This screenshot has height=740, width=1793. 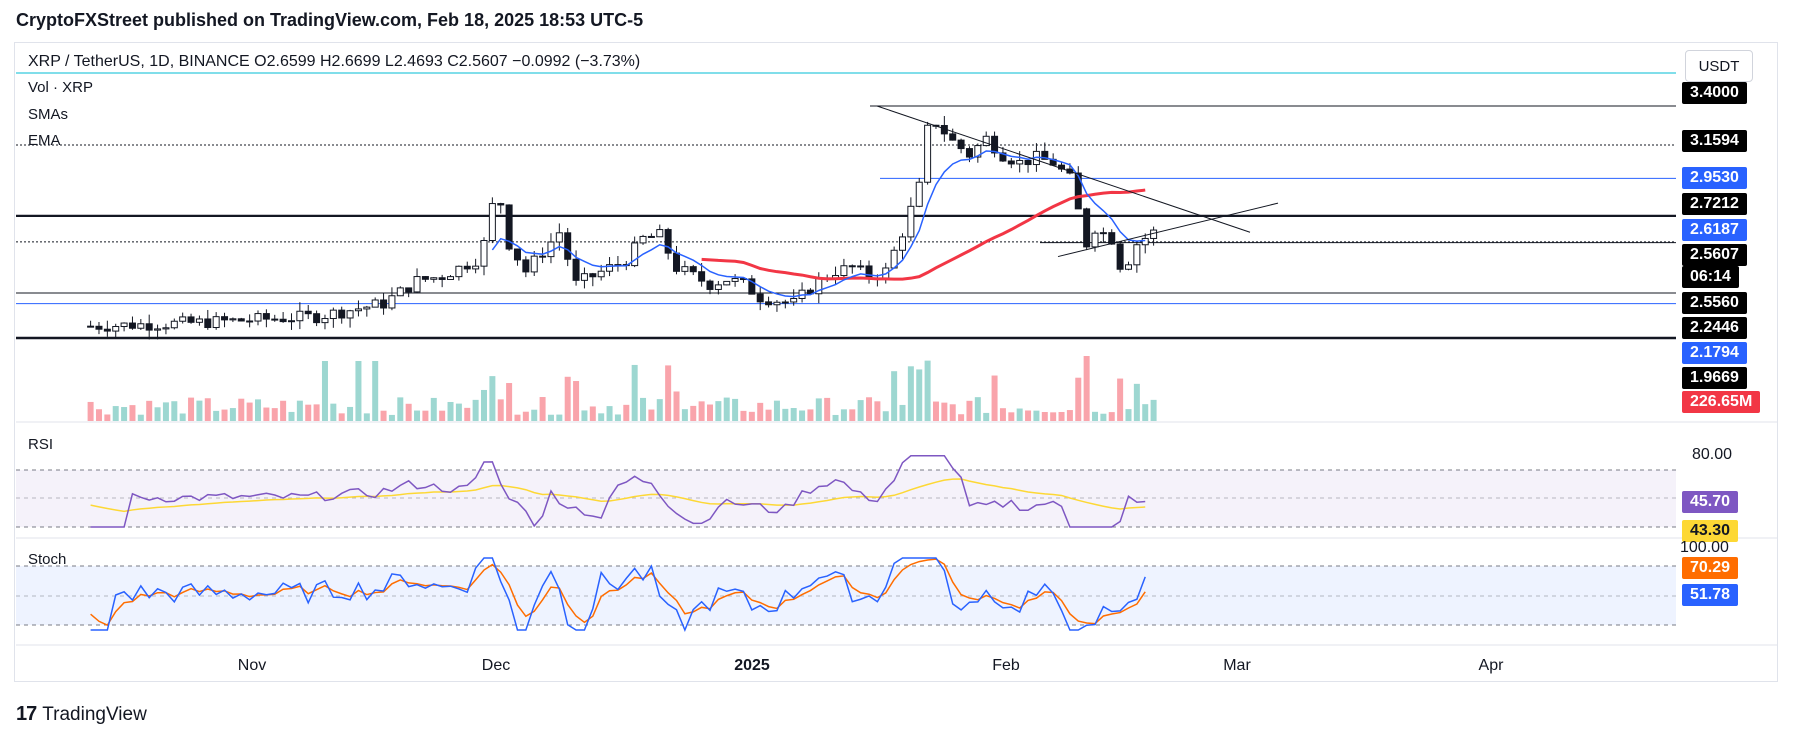 What do you see at coordinates (846, 595) in the screenshot?
I see `stoch-band` at bounding box center [846, 595].